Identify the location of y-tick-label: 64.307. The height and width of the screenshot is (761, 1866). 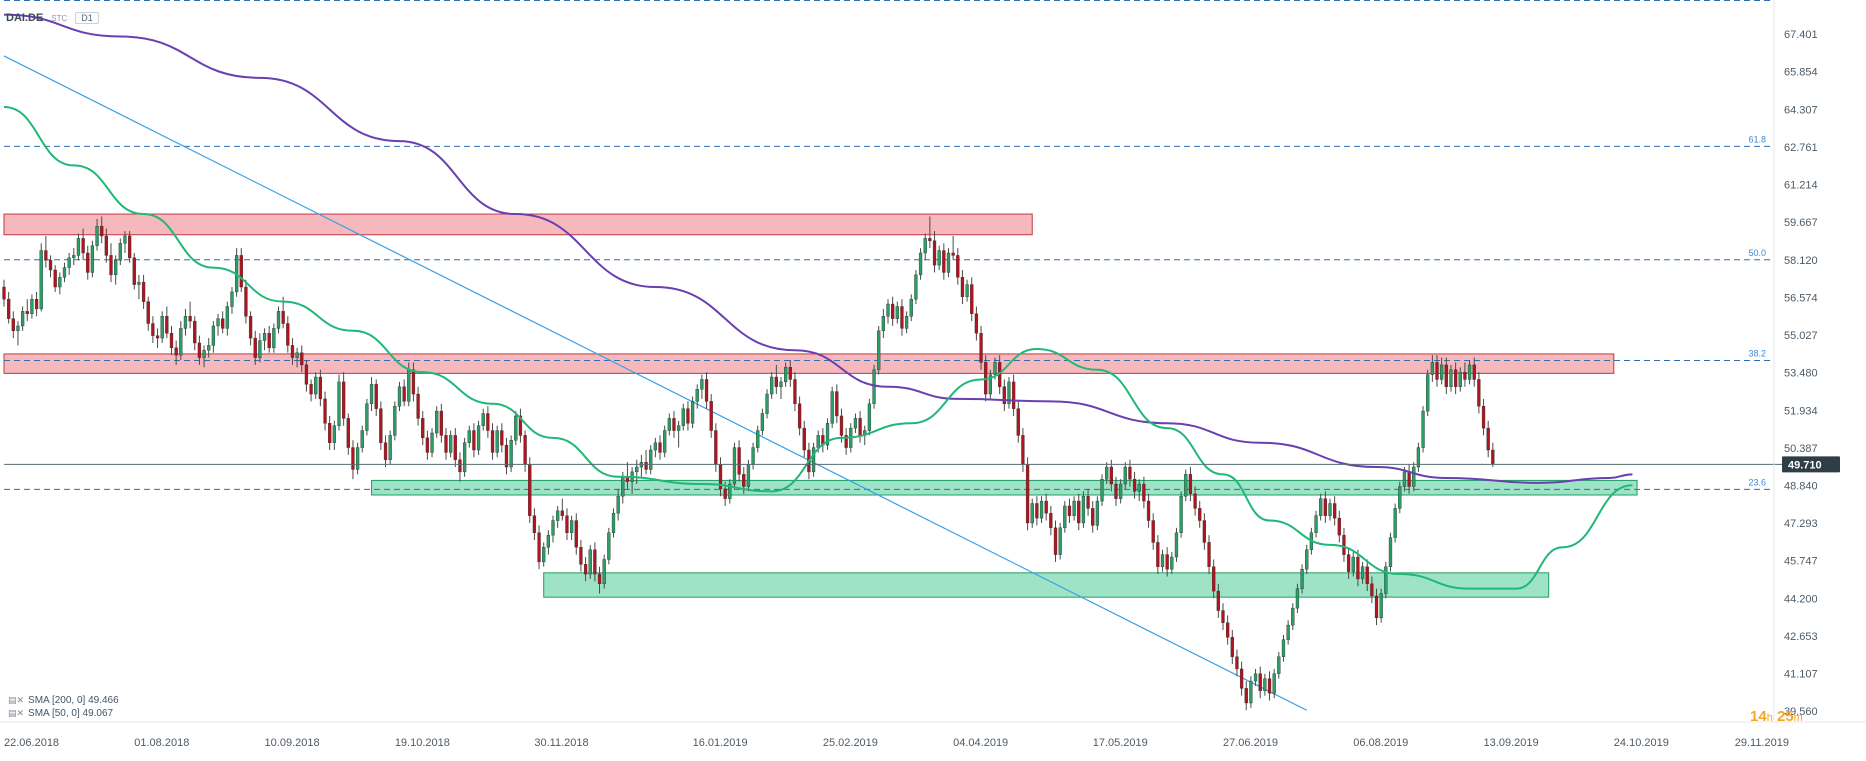
(1801, 110).